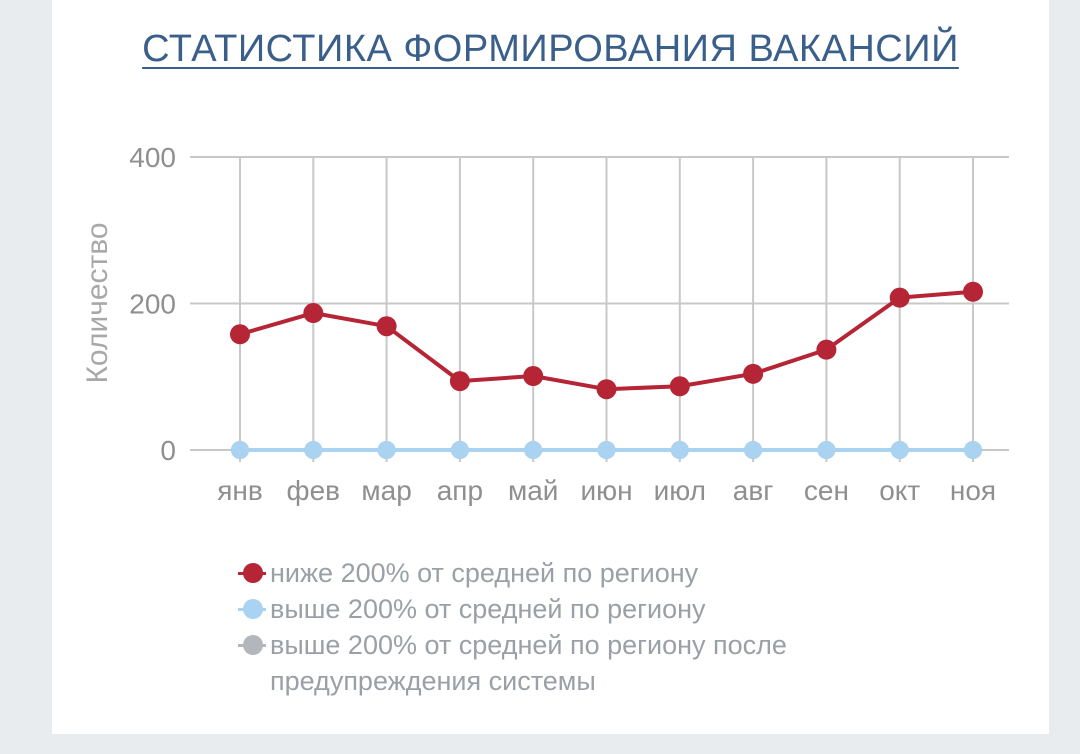  What do you see at coordinates (313, 490) in the screenshot?
I see `x-tick-label: фев` at bounding box center [313, 490].